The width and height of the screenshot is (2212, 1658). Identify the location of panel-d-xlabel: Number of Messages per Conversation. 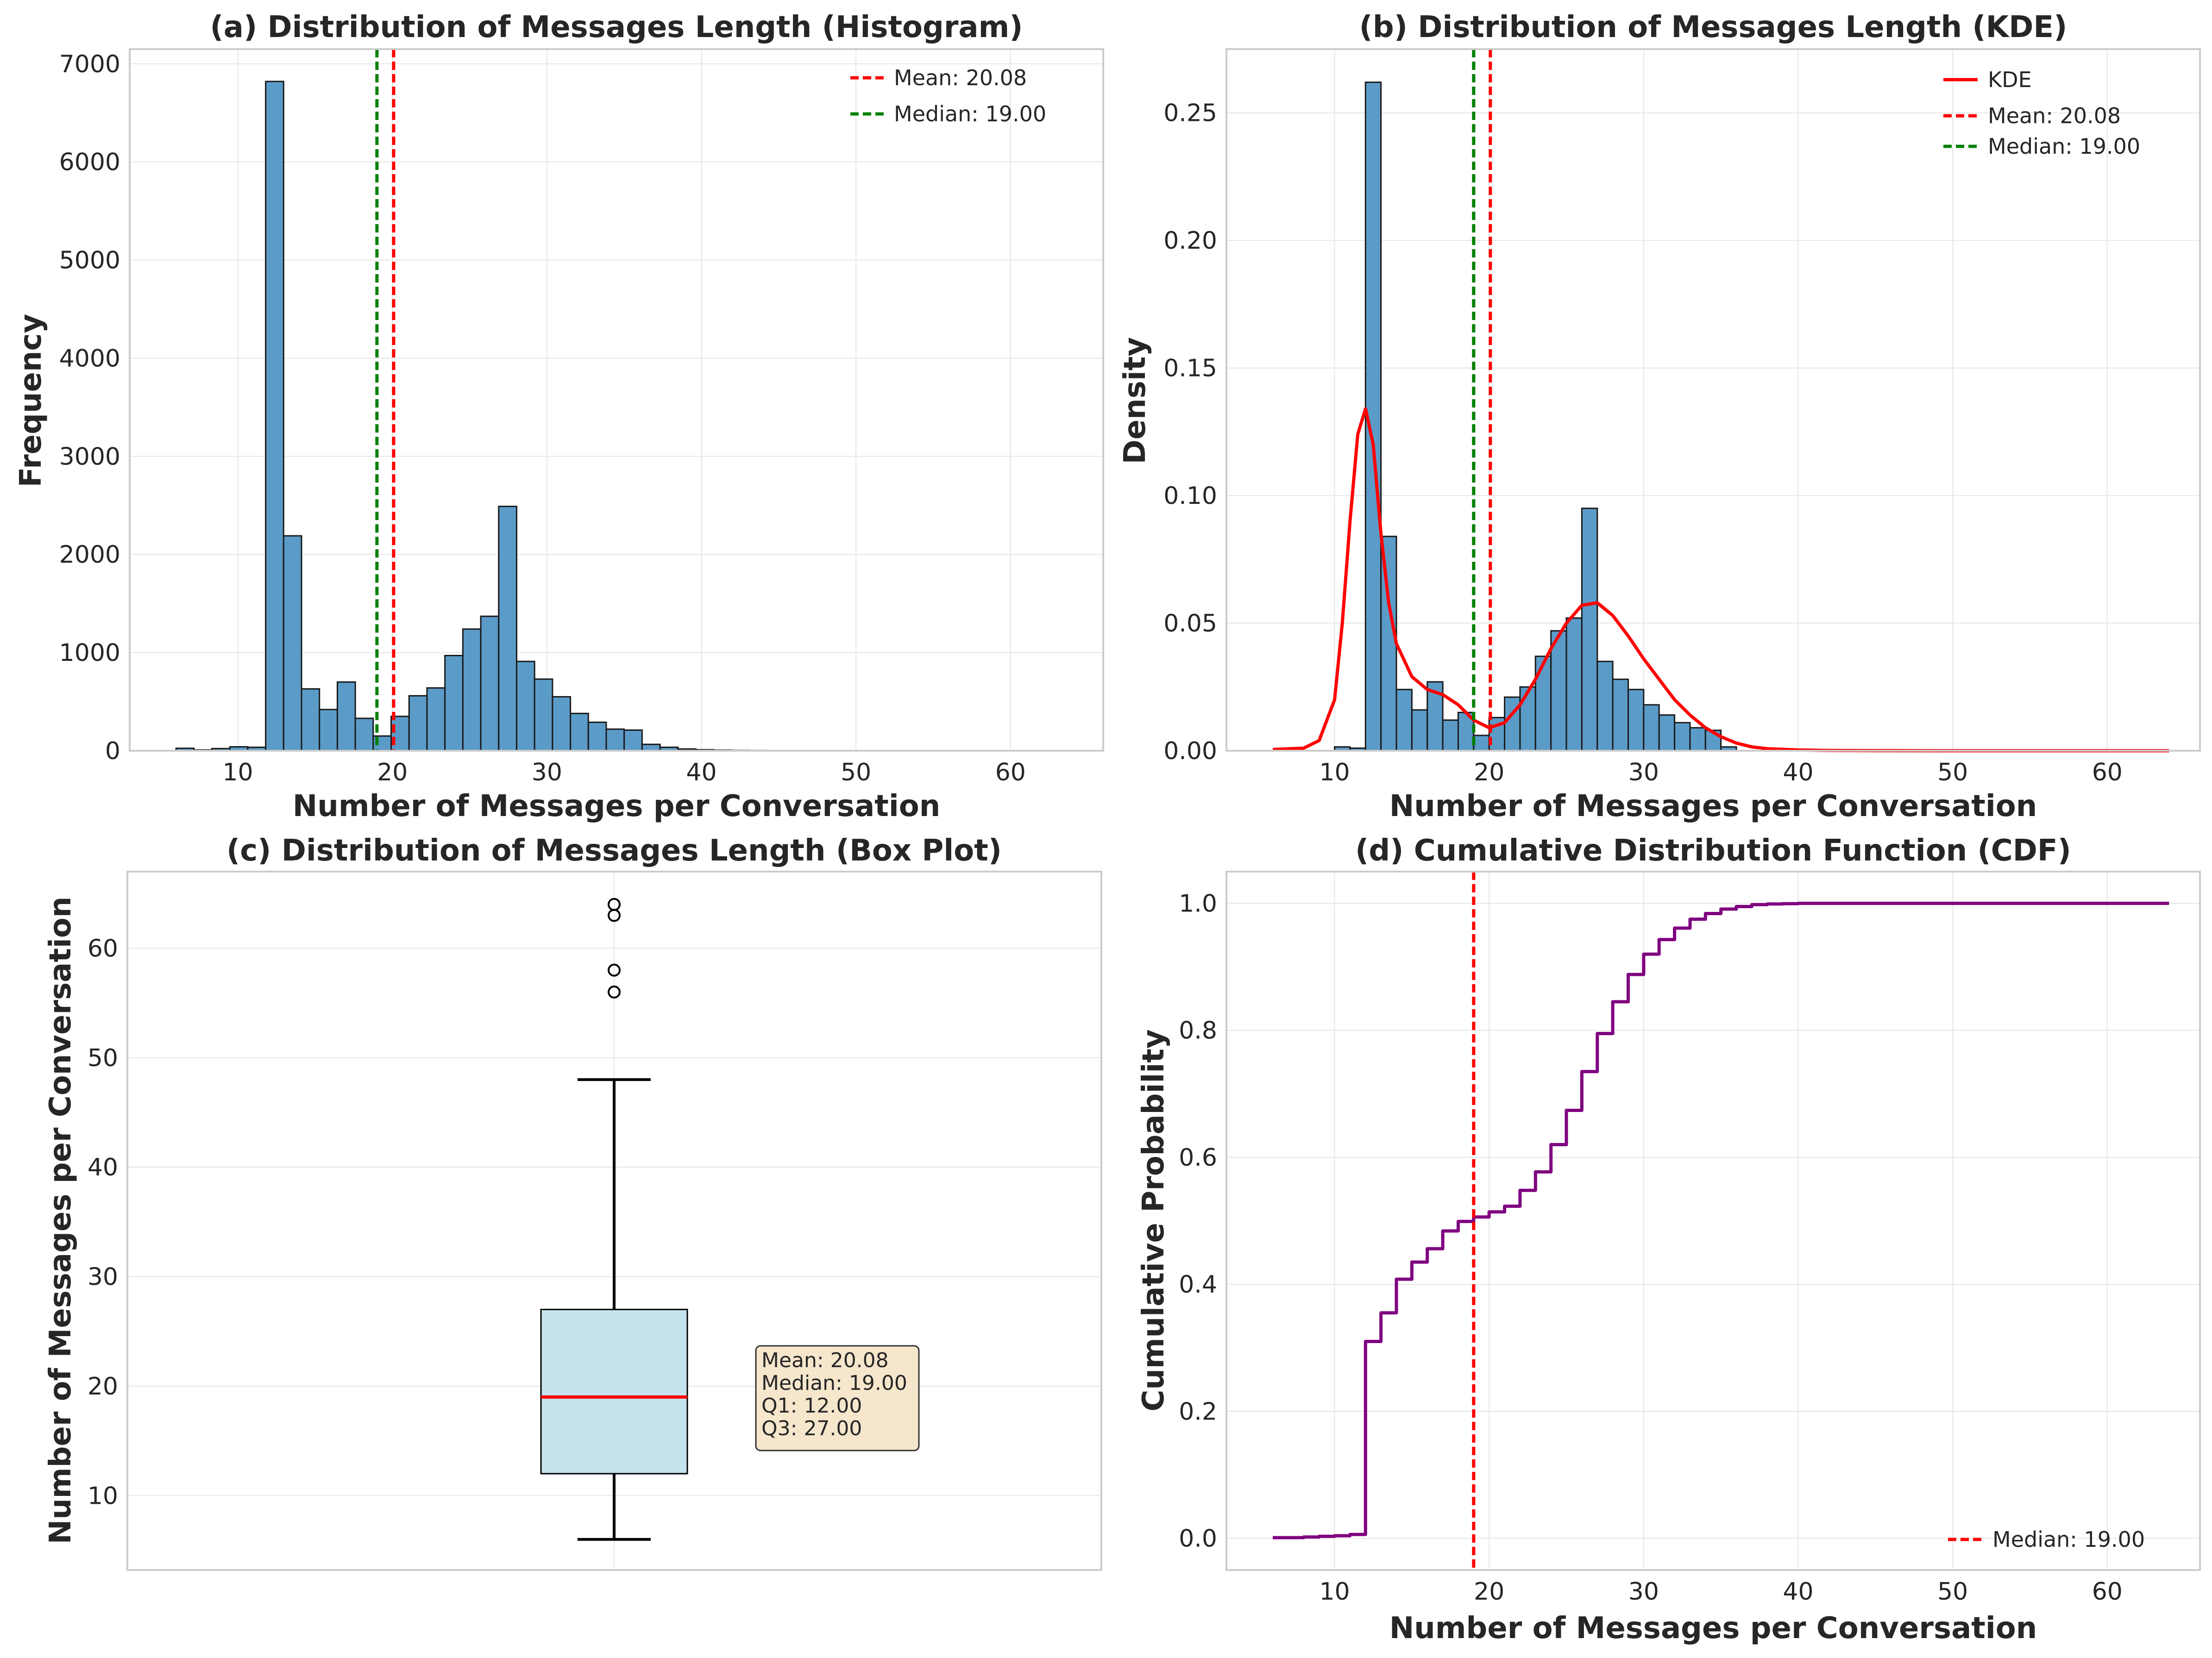
(1713, 1628).